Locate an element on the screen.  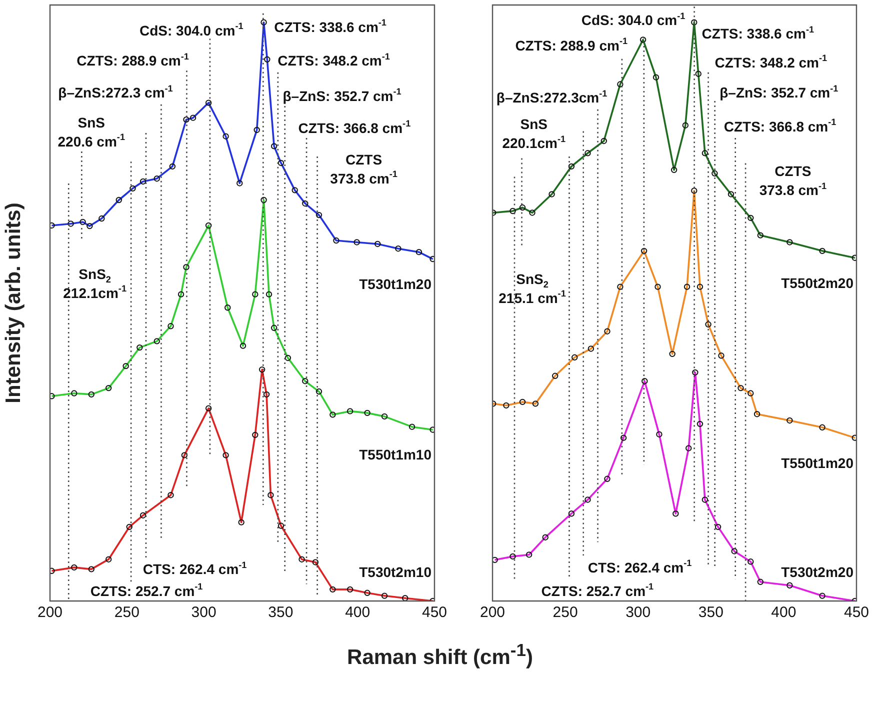
series-label: T530t1m20 is located at coordinates (395, 284).